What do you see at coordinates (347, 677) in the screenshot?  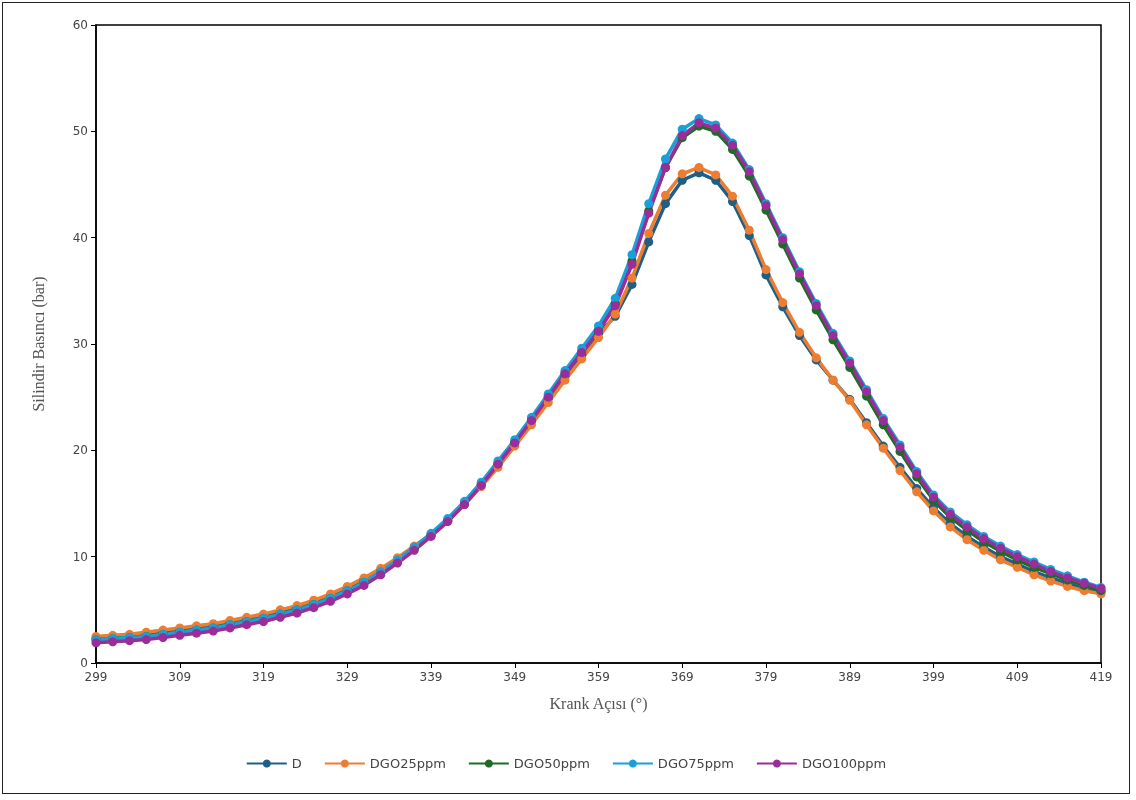 I see `x-tick-label: 329` at bounding box center [347, 677].